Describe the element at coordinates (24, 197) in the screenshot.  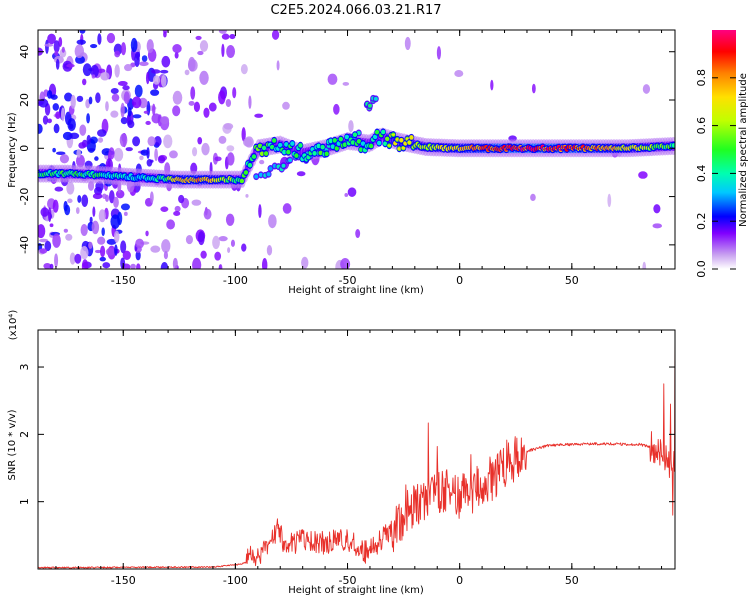
I see `spectrogram-y-tick-label: -20` at that location.